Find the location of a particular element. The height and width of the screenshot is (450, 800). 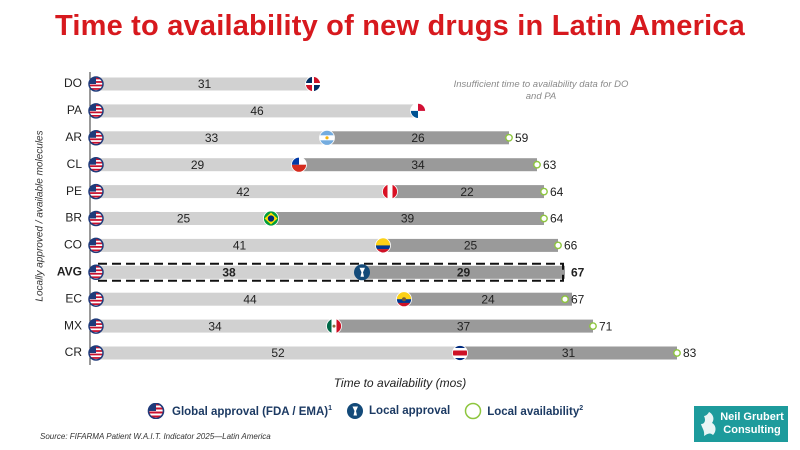

value-label-approval-do: 31 is located at coordinates (205, 84).